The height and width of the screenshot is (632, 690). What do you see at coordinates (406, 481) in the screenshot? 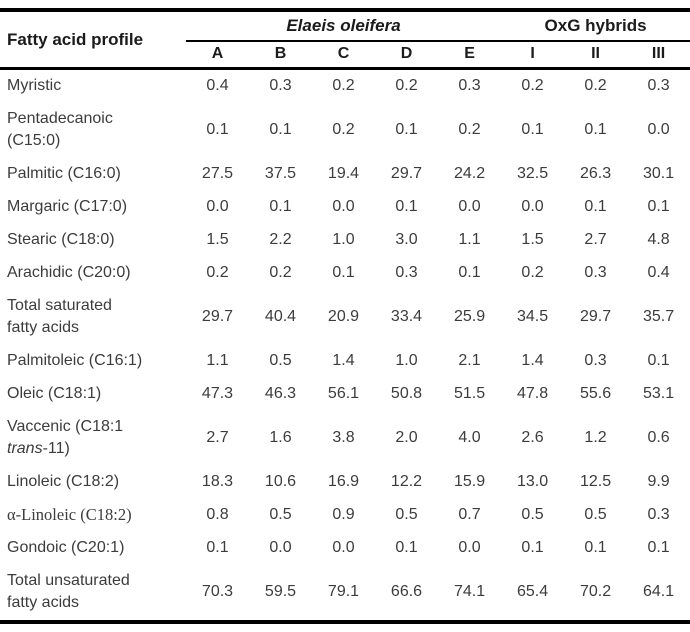
I see `cell-value: 12.2` at bounding box center [406, 481].